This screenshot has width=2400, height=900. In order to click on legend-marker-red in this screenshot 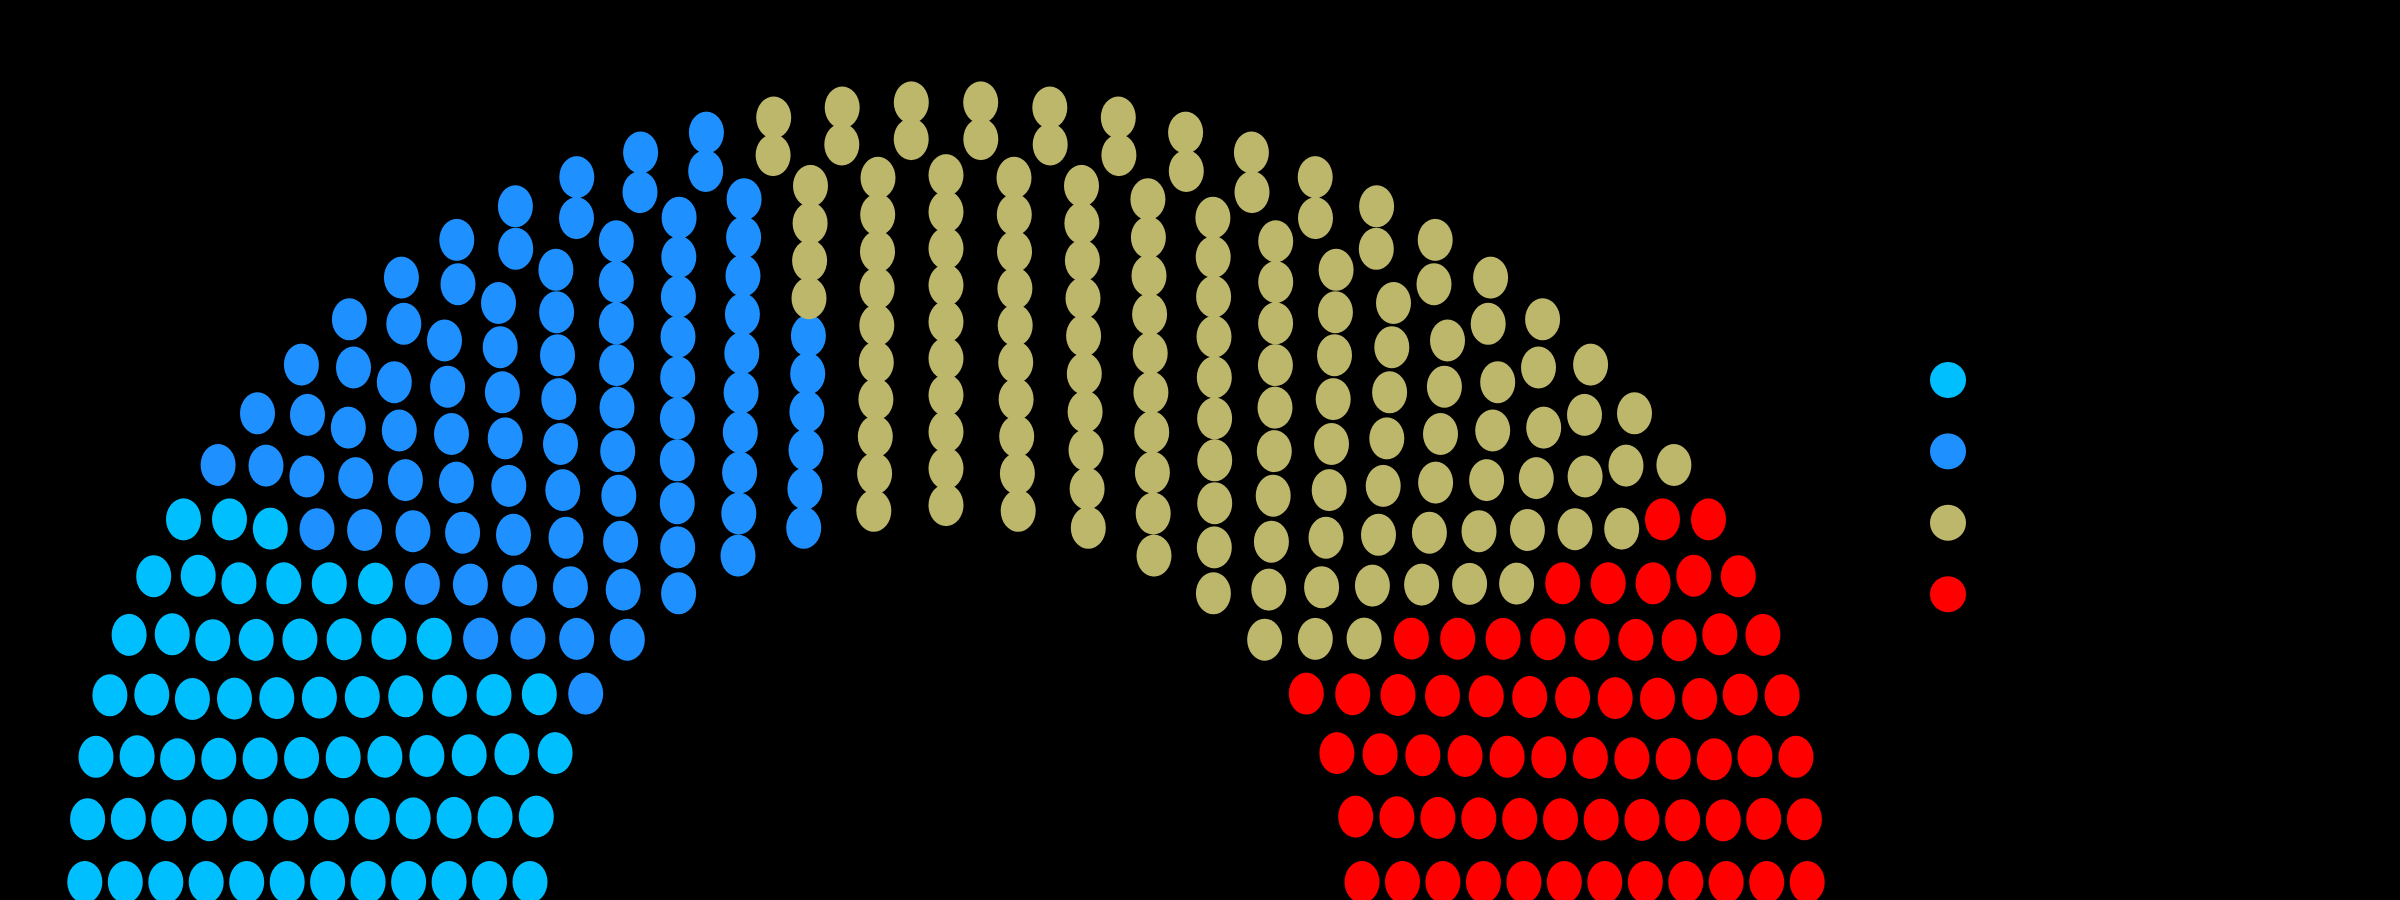, I will do `click(1948, 594)`.